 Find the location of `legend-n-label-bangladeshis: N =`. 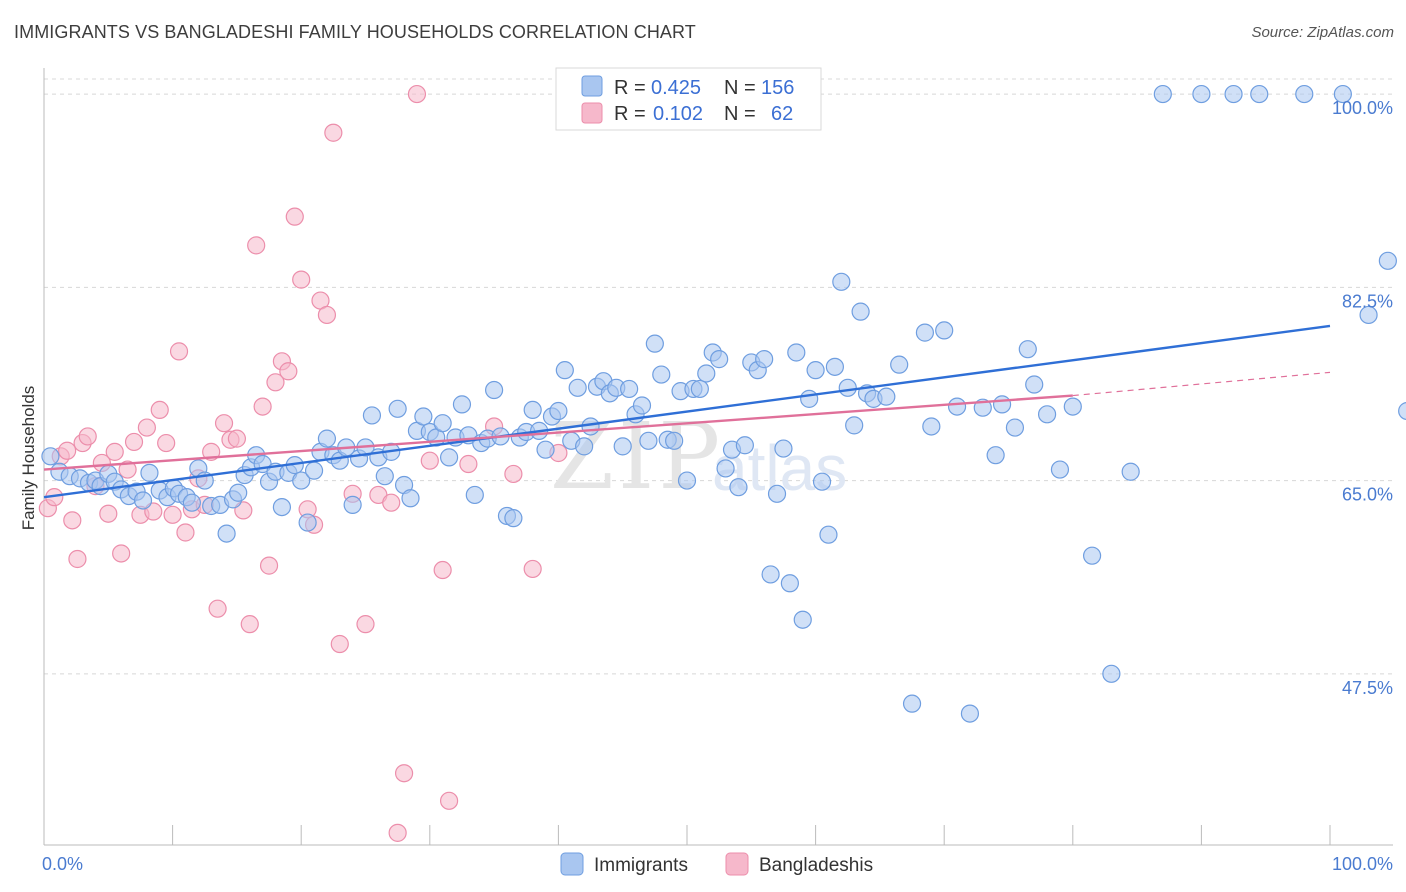

legend-n-label-bangladeshis: N = is located at coordinates (740, 114).